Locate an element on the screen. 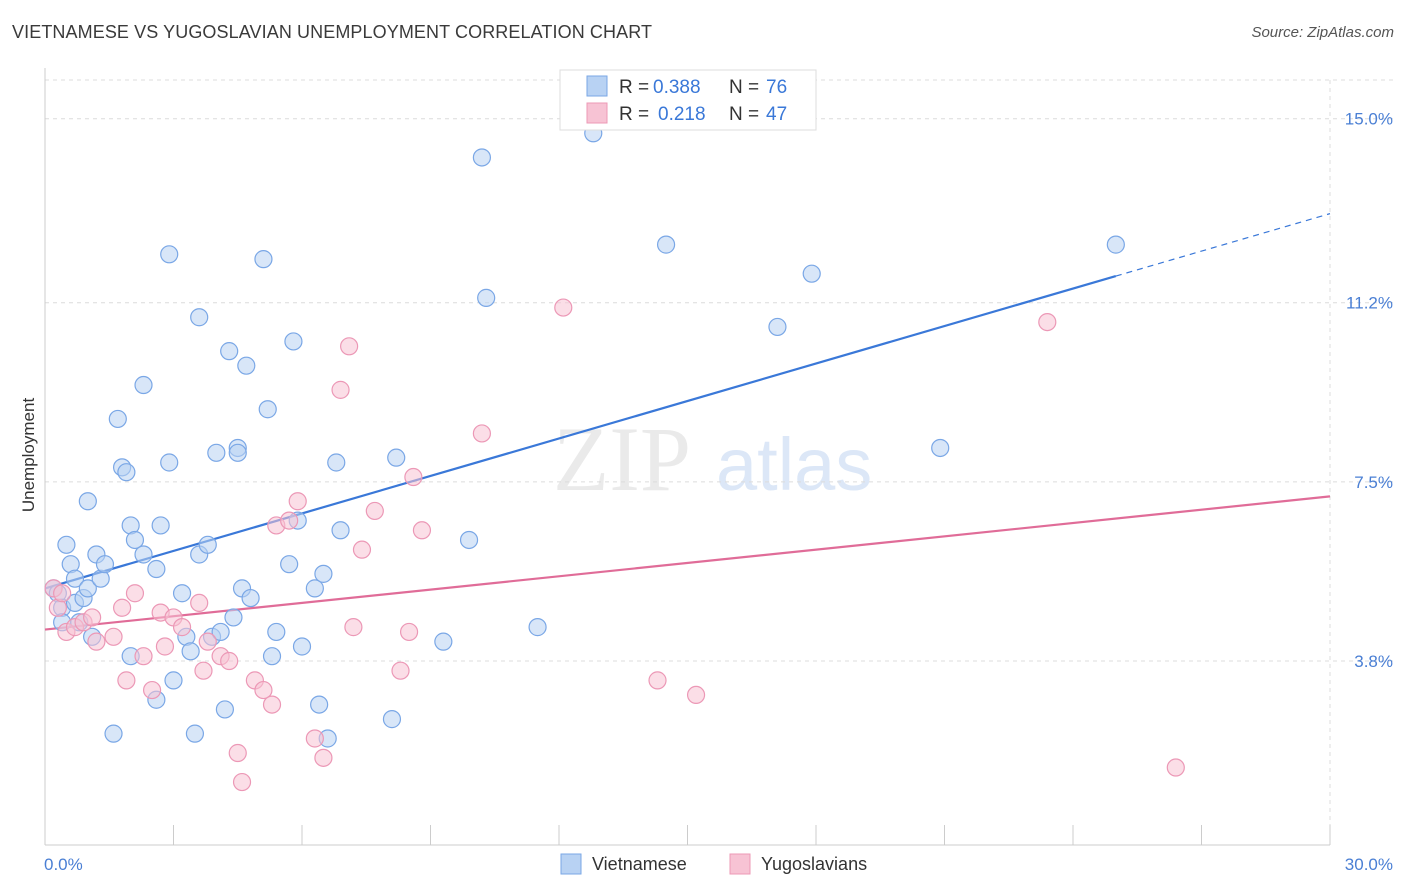 The height and width of the screenshot is (892, 1406). bottom-legend: Vietnamese Yugoslavians is located at coordinates (713, 864).